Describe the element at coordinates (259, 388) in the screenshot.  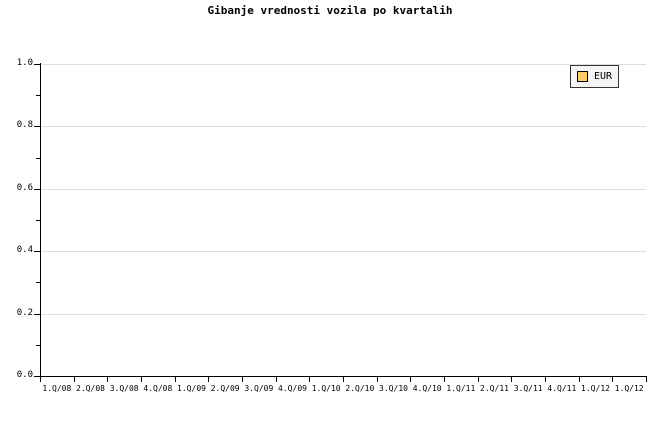
I see `x-axis-tick-label: 3.Q/09` at that location.